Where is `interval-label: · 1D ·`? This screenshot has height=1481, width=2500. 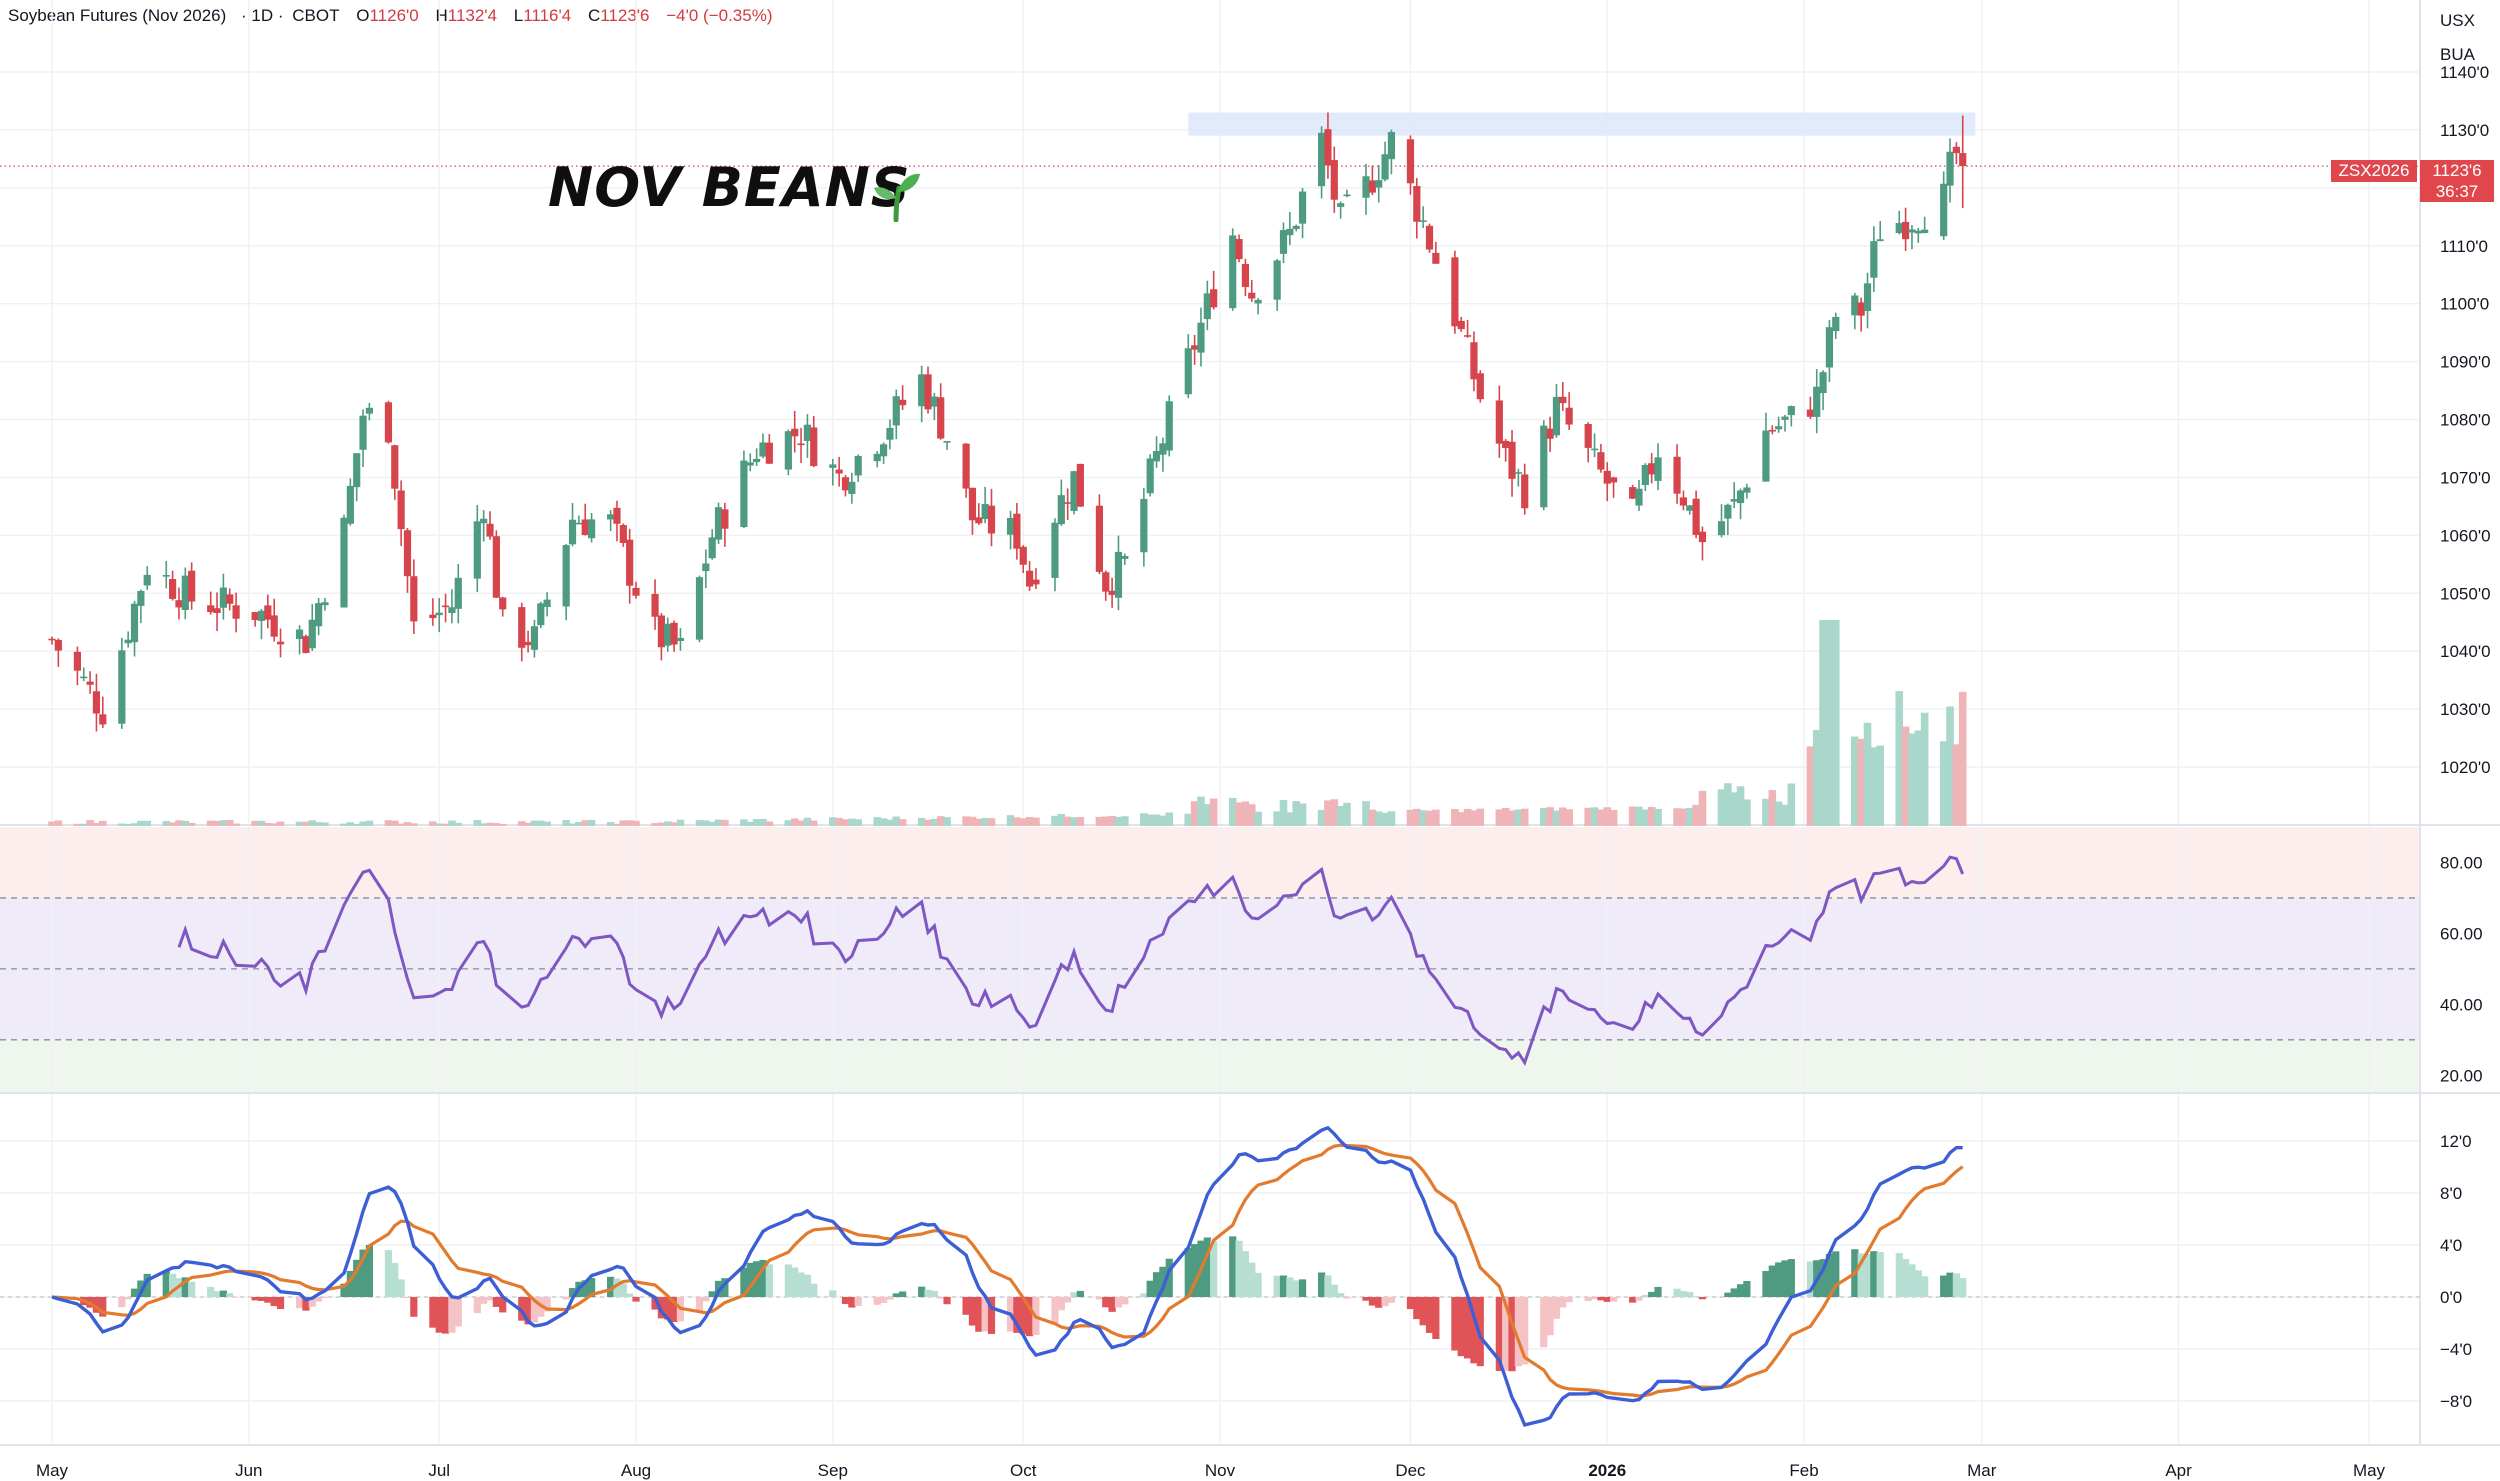 interval-label: · 1D · is located at coordinates (262, 15).